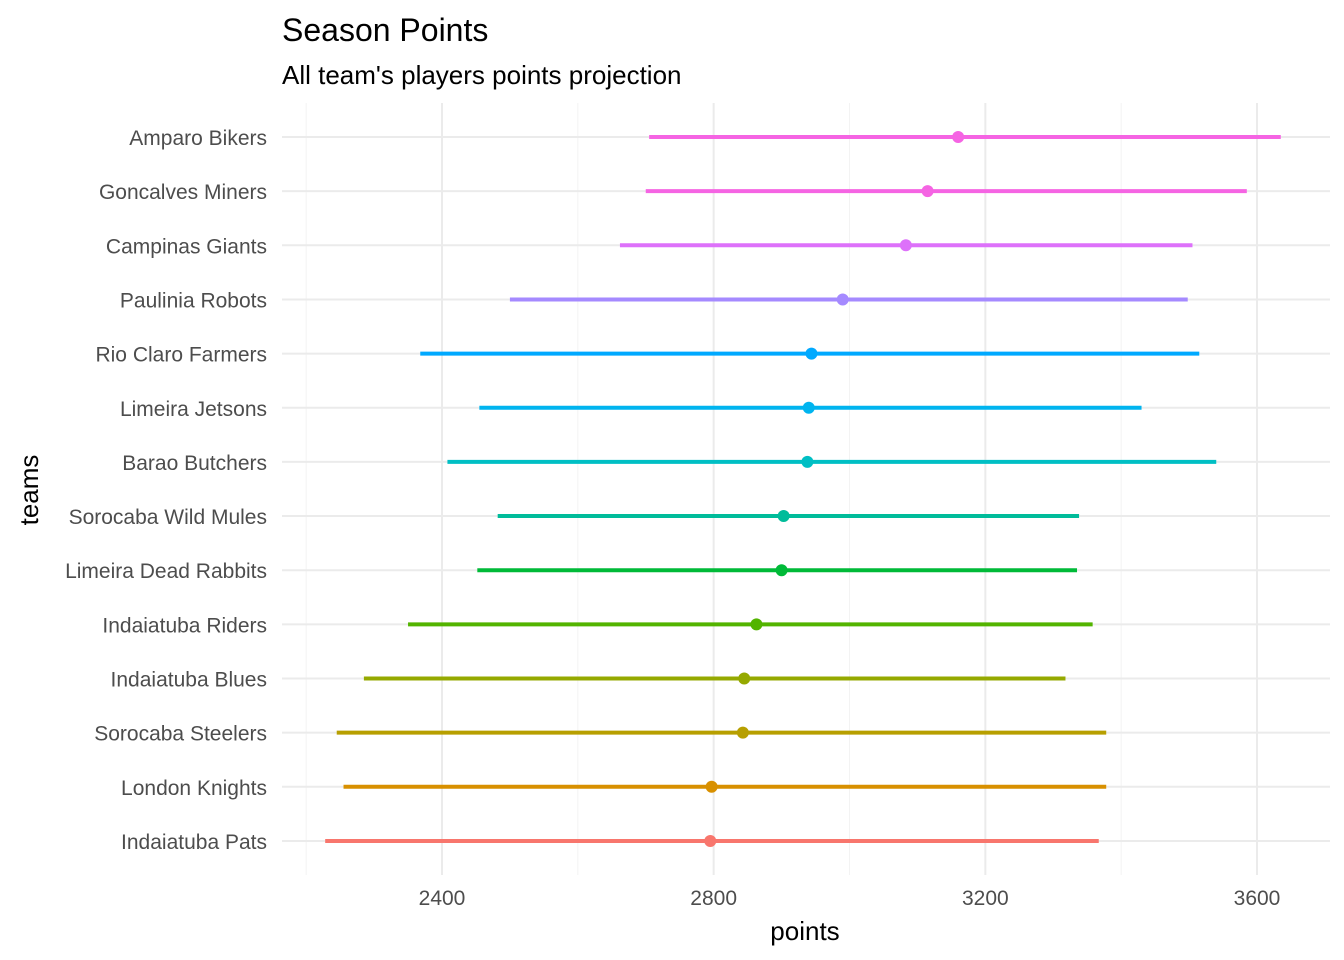  Describe the element at coordinates (481, 75) in the screenshot. I see `chart-subtitle: All team's players points projection` at that location.